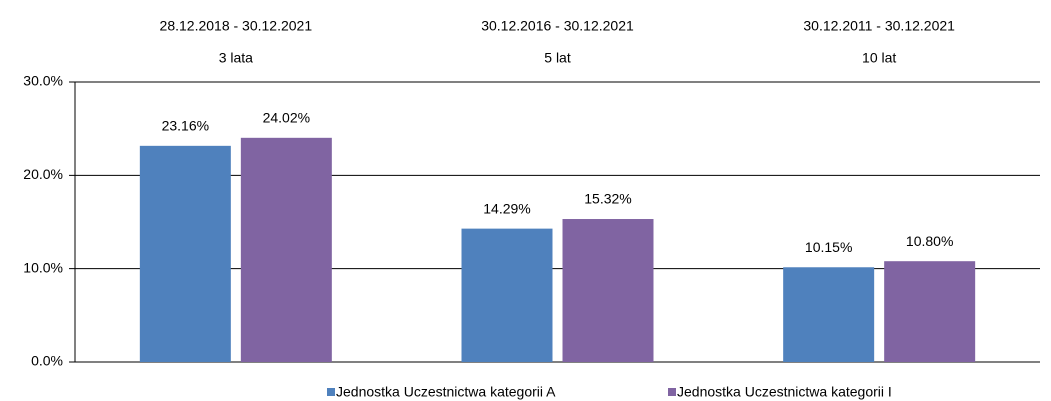 This screenshot has height=401, width=1051. What do you see at coordinates (446, 392) in the screenshot?
I see `legend-label: Jednostka Uczestnictwa kategorii A` at bounding box center [446, 392].